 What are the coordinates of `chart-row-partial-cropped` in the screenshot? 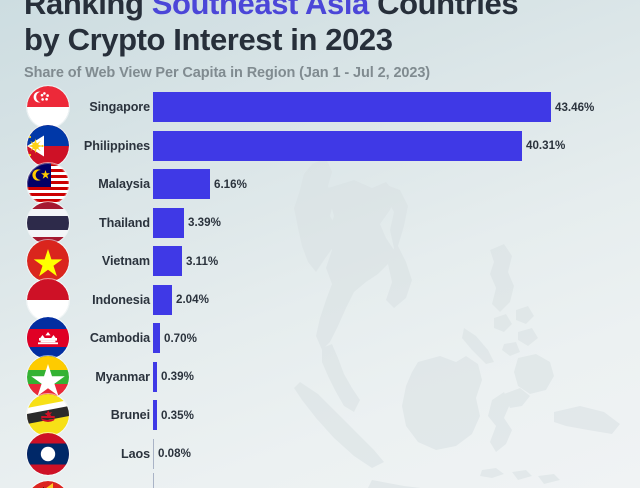 It's located at (320, 480).